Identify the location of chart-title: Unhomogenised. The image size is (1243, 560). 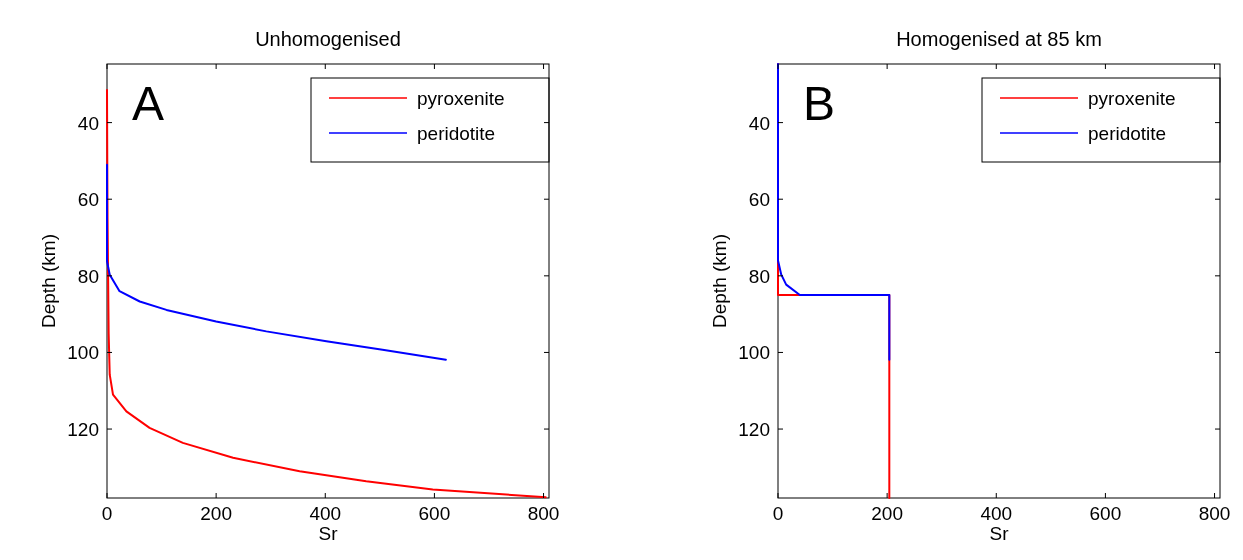
(328, 39).